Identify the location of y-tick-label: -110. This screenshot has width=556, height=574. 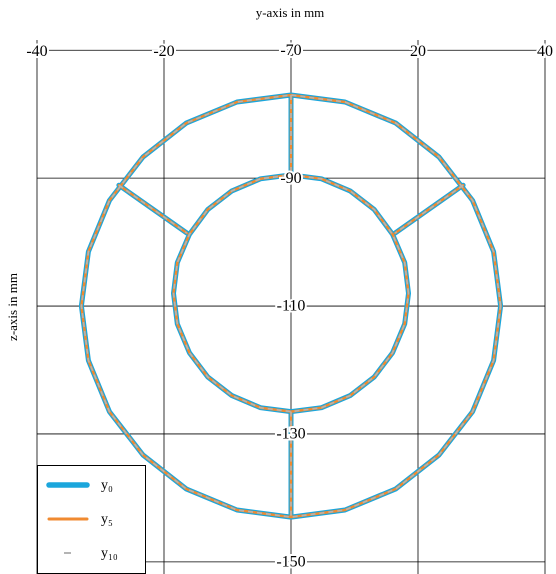
(291, 306).